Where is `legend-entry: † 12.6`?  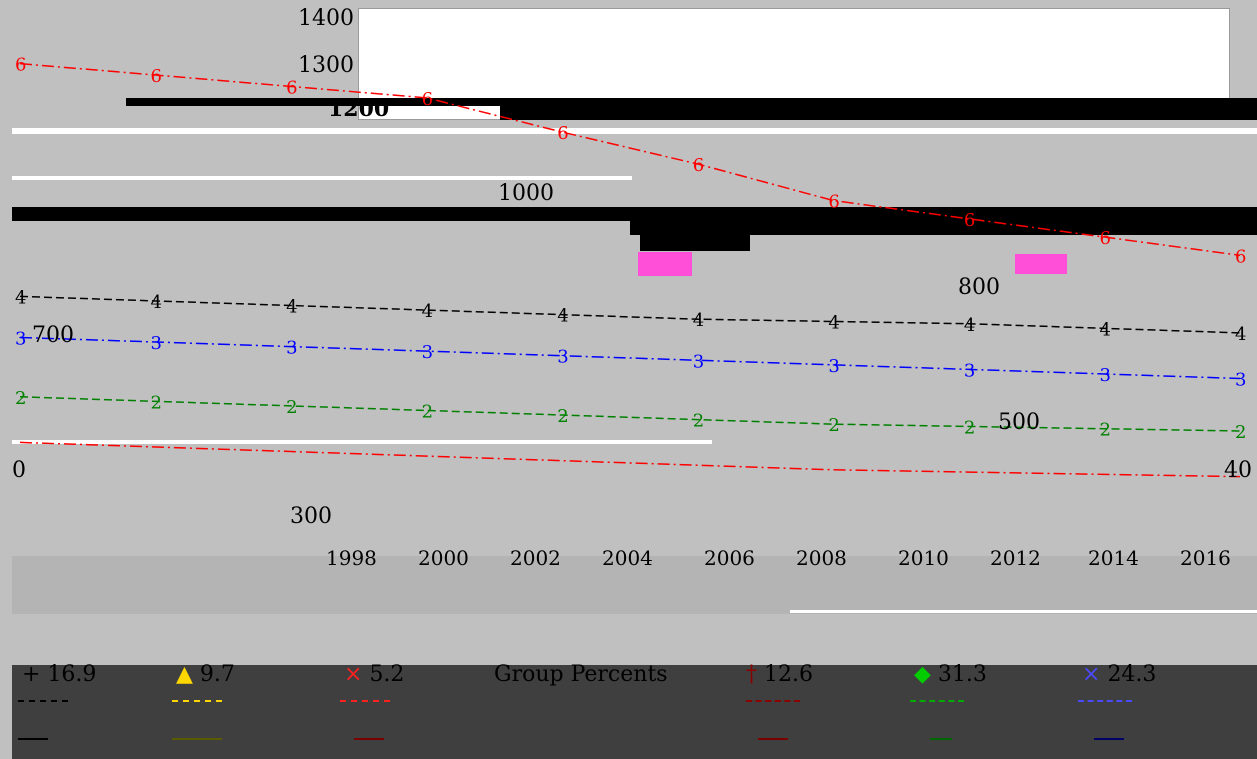
legend-entry: † 12.6 is located at coordinates (779, 674).